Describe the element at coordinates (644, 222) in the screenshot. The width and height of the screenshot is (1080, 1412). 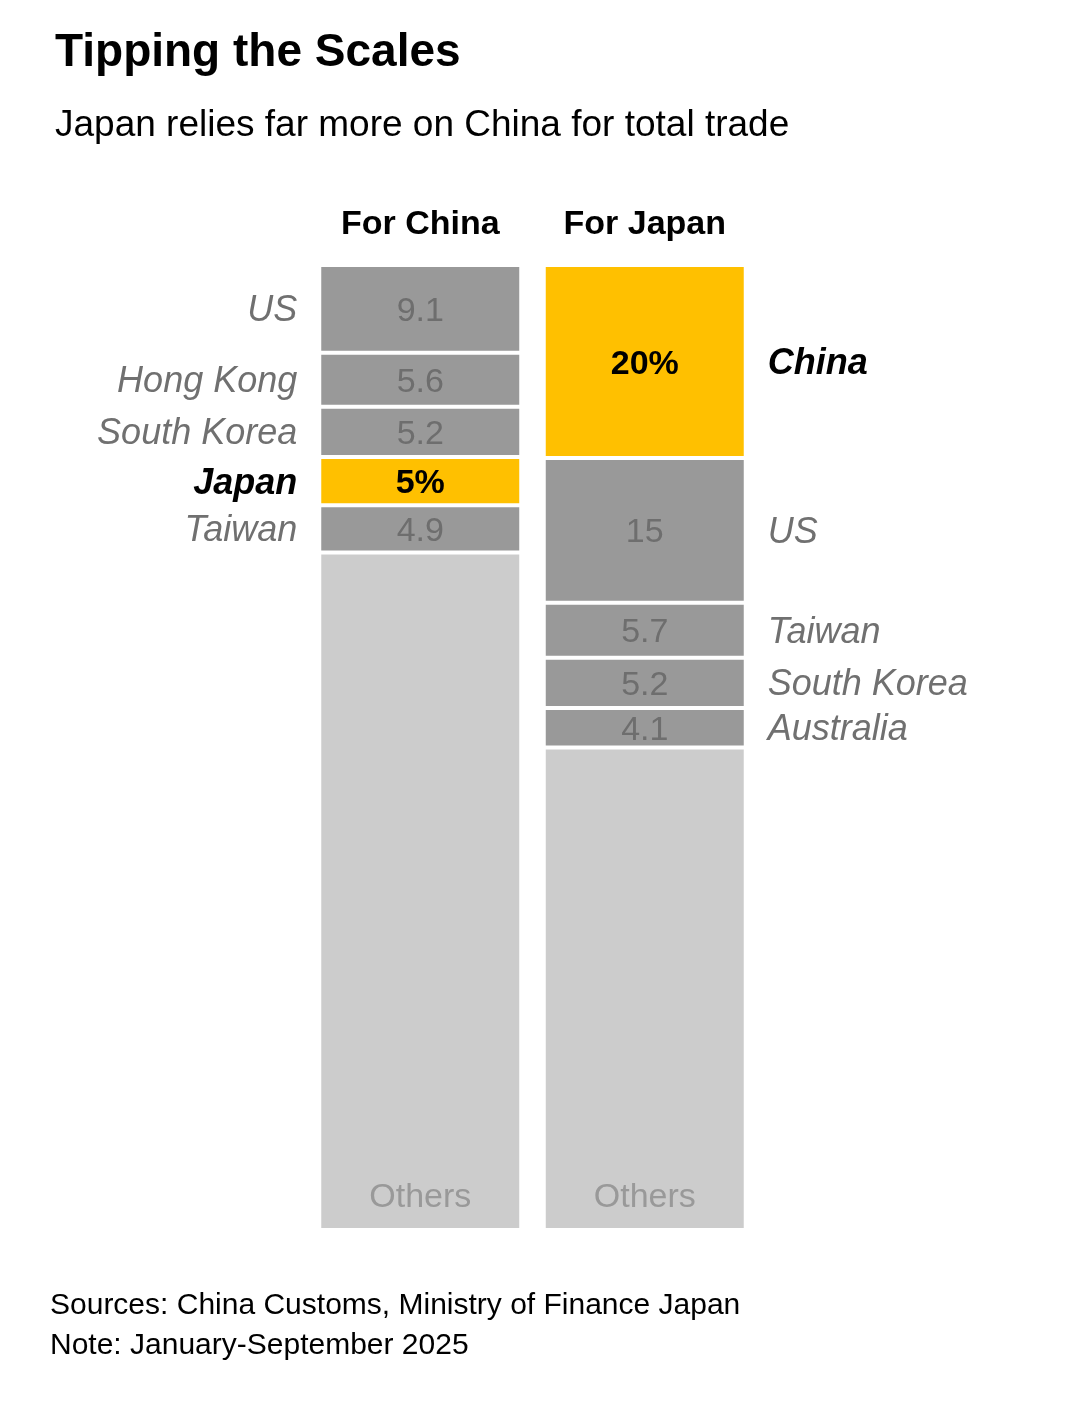
I see `x-tick-label: For Japan` at that location.